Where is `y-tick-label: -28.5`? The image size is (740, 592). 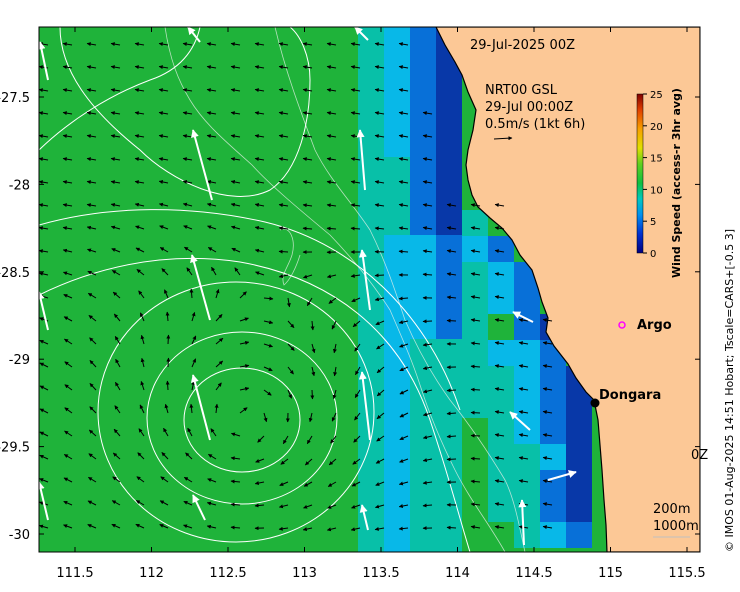 y-tick-label: -28.5 is located at coordinates (15, 273).